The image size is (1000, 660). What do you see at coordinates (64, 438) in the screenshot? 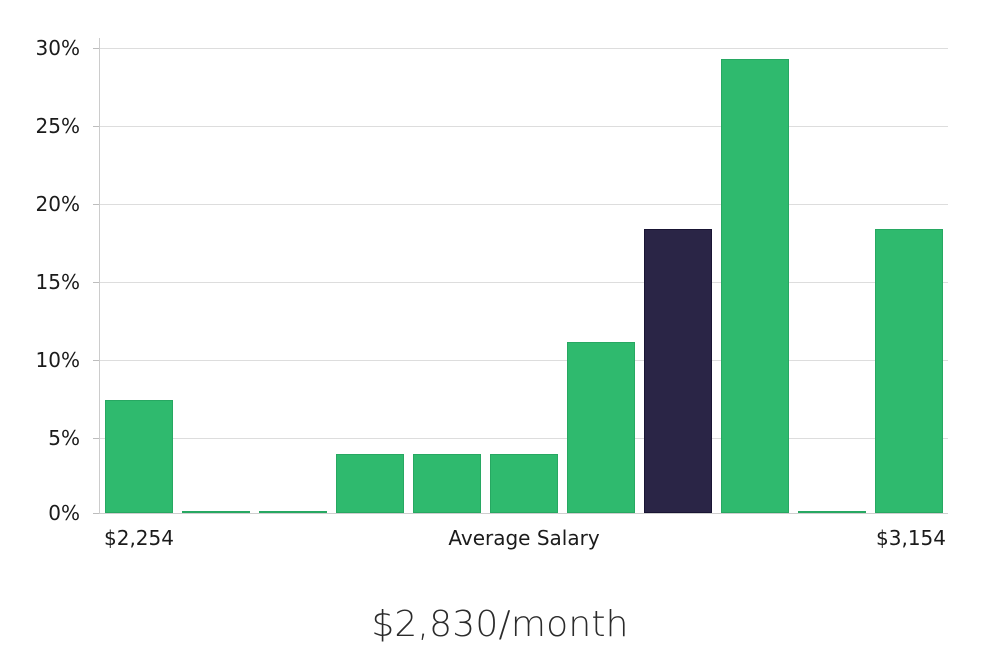
I see `y-axis-tick-label: 5%` at bounding box center [64, 438].